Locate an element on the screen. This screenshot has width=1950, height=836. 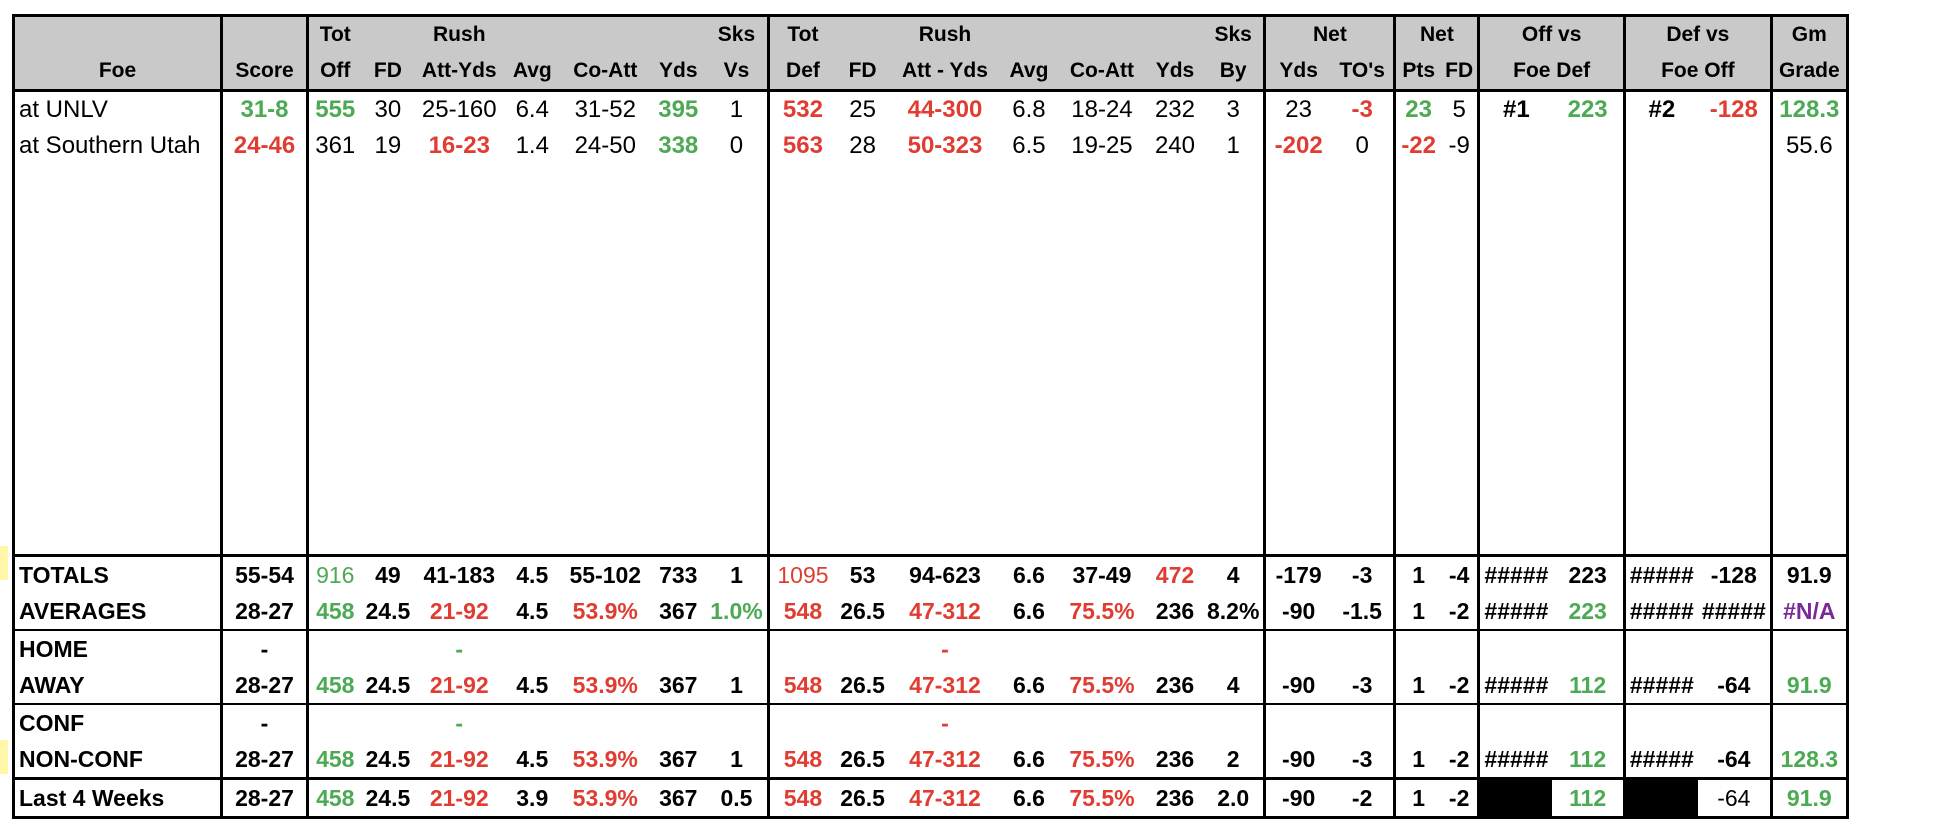
fd-def-cell: 28 is located at coordinates (862, 145).